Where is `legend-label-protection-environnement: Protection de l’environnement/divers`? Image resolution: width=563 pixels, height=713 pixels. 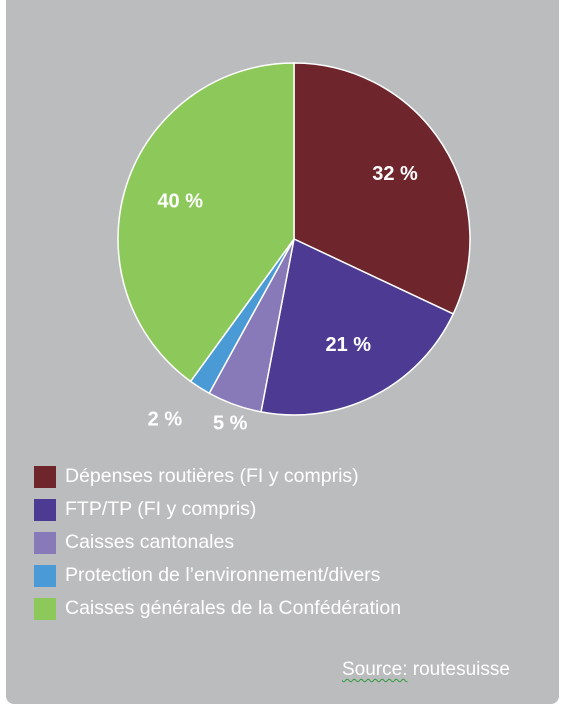 legend-label-protection-environnement: Protection de l’environnement/divers is located at coordinates (223, 575).